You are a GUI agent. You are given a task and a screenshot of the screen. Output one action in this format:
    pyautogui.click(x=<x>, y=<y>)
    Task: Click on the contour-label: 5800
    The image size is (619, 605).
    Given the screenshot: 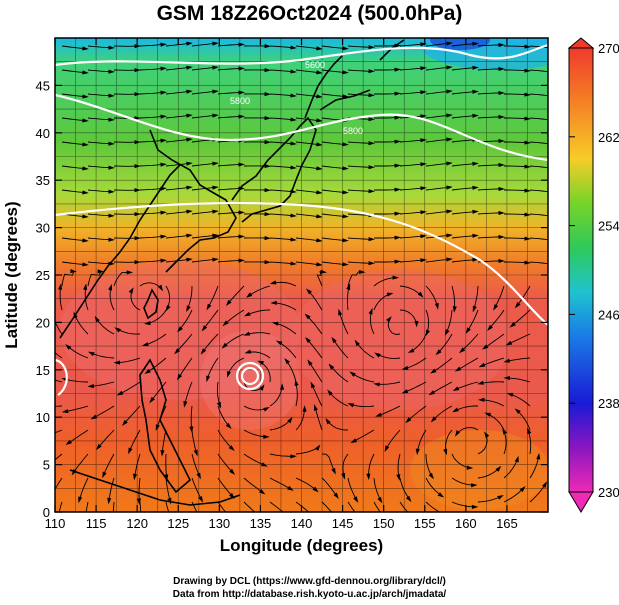 What is the action you would take?
    pyautogui.click(x=353, y=131)
    